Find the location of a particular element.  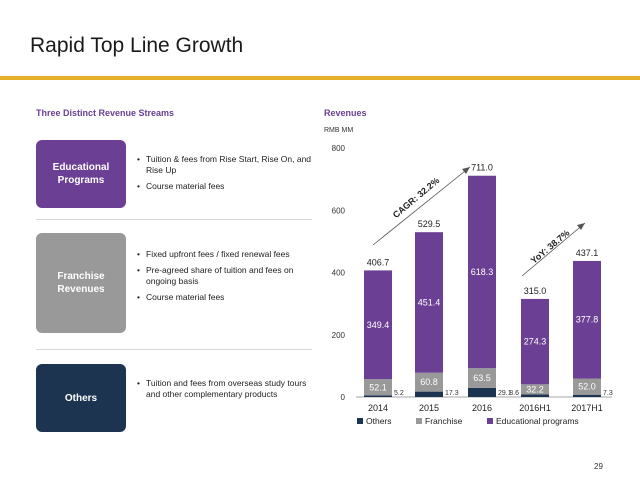

stream-label-franchise: Franchise Revenues is located at coordinates (81, 283).